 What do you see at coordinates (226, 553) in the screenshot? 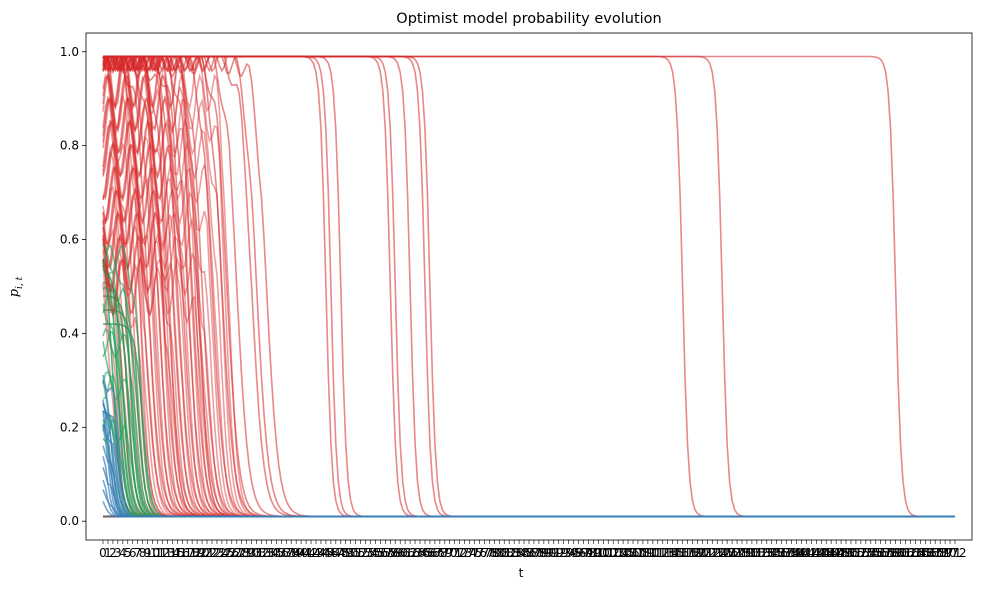
I see `x-tick-label: 25` at bounding box center [226, 553].